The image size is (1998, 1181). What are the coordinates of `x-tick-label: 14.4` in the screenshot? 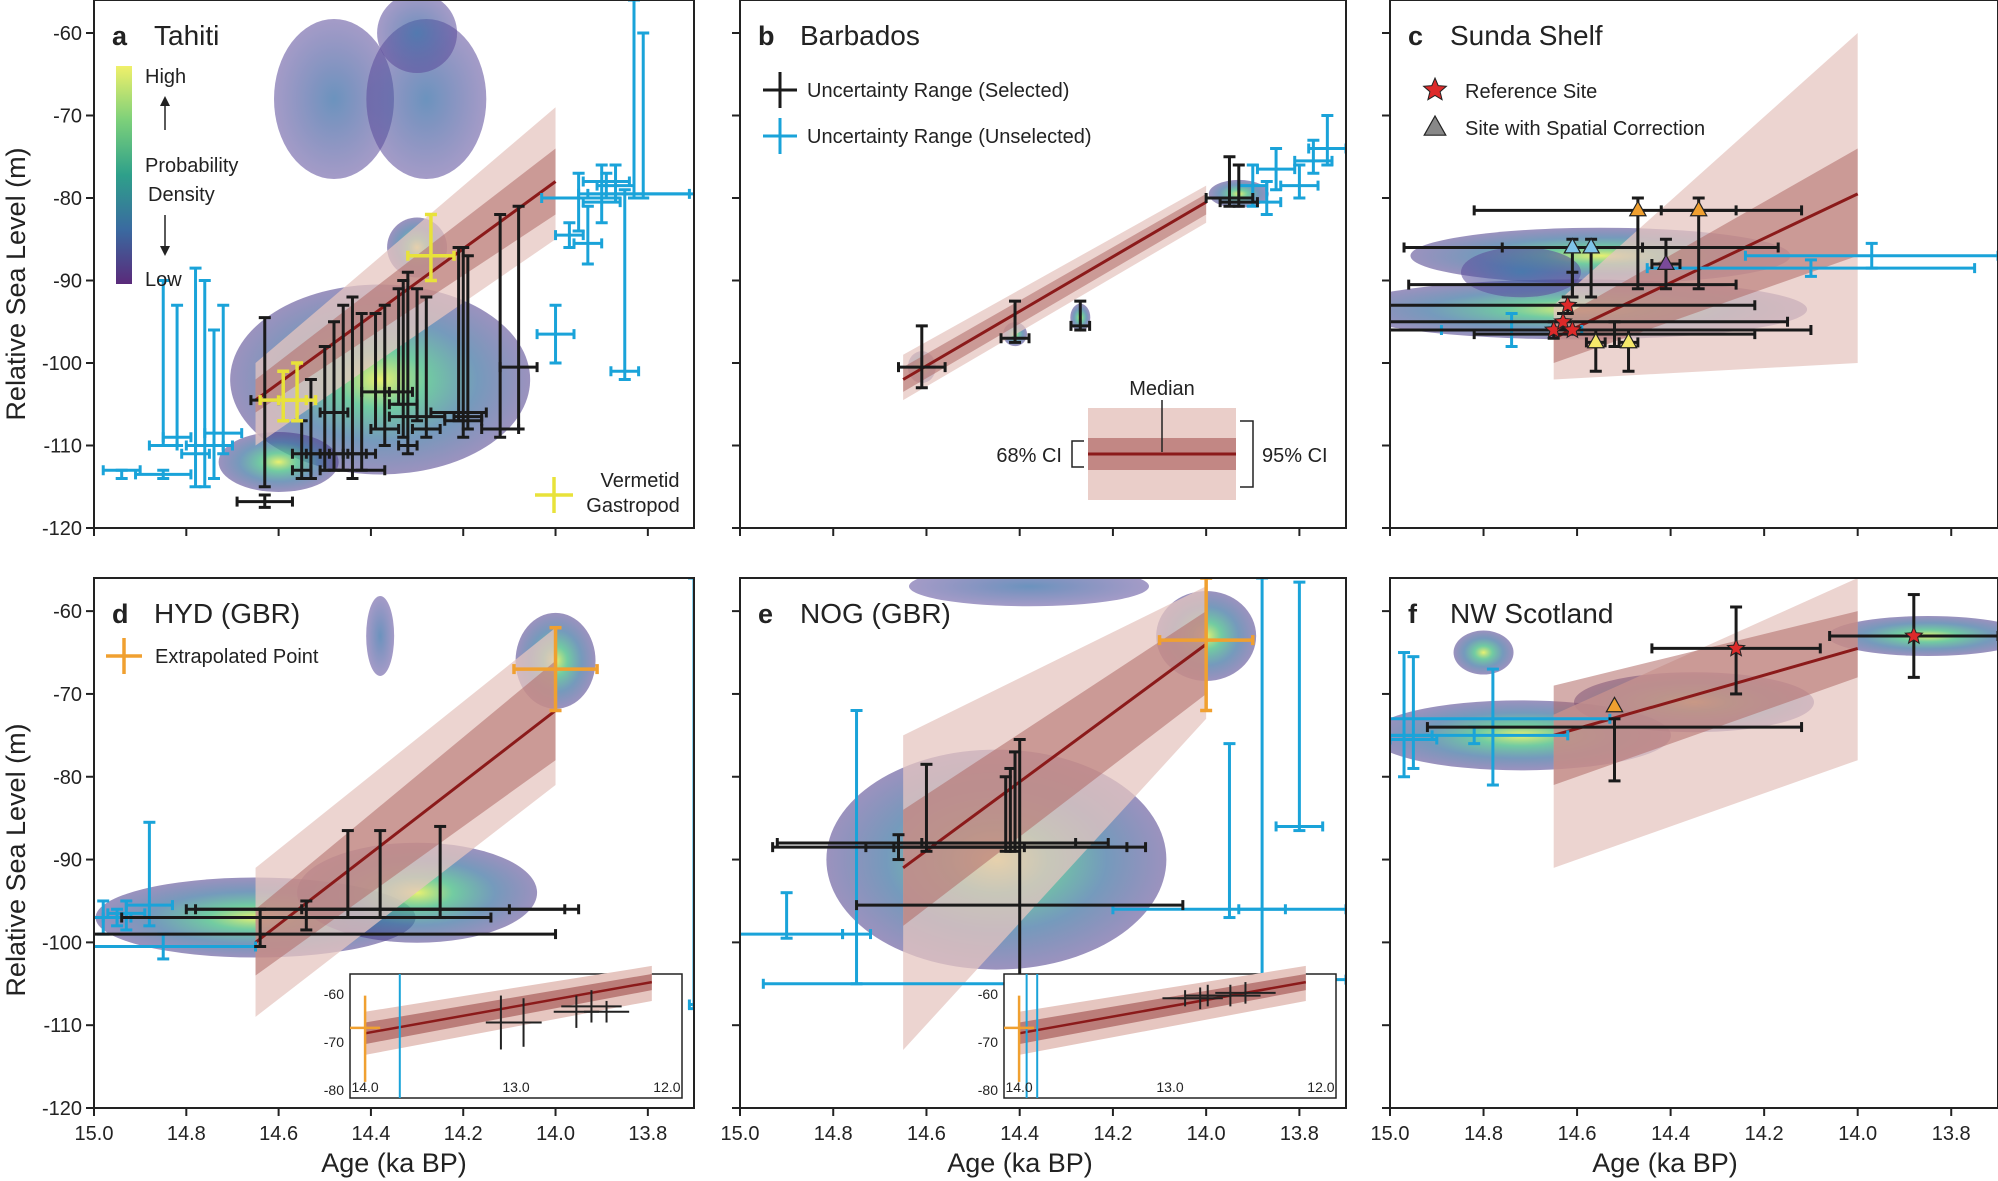 It's located at (370, 1134).